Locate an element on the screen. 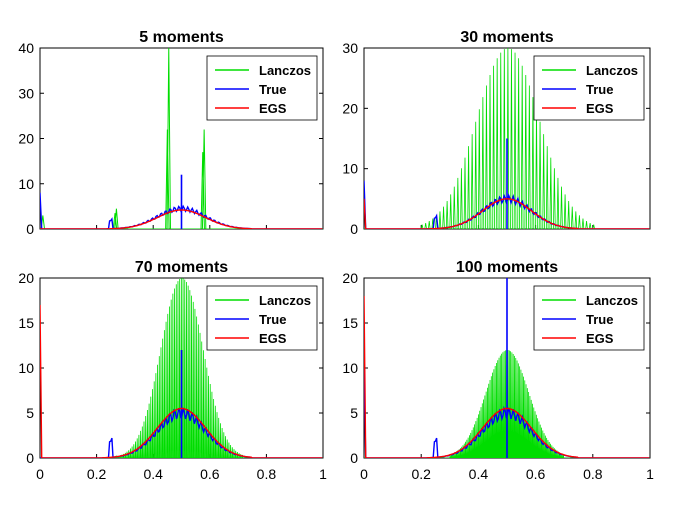 This screenshot has height=508, width=677. panel-title: 100 moments is located at coordinates (507, 267).